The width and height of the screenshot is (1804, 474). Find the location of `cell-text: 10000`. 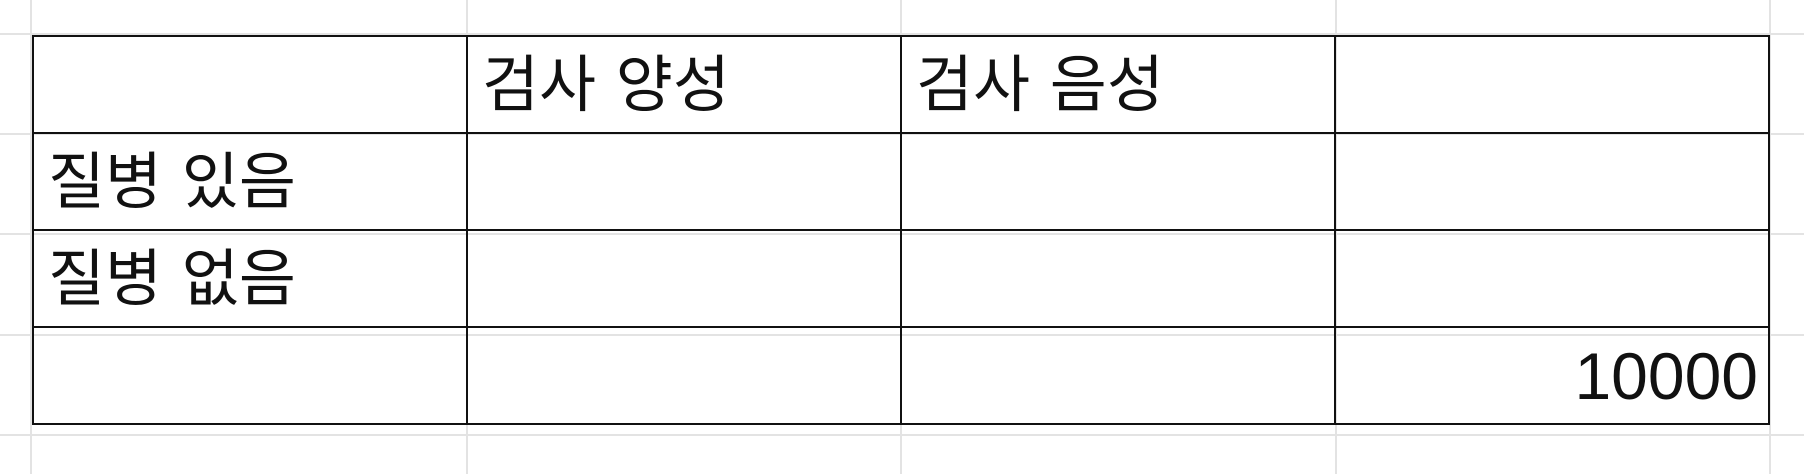

cell-text: 10000 is located at coordinates (1666, 375).